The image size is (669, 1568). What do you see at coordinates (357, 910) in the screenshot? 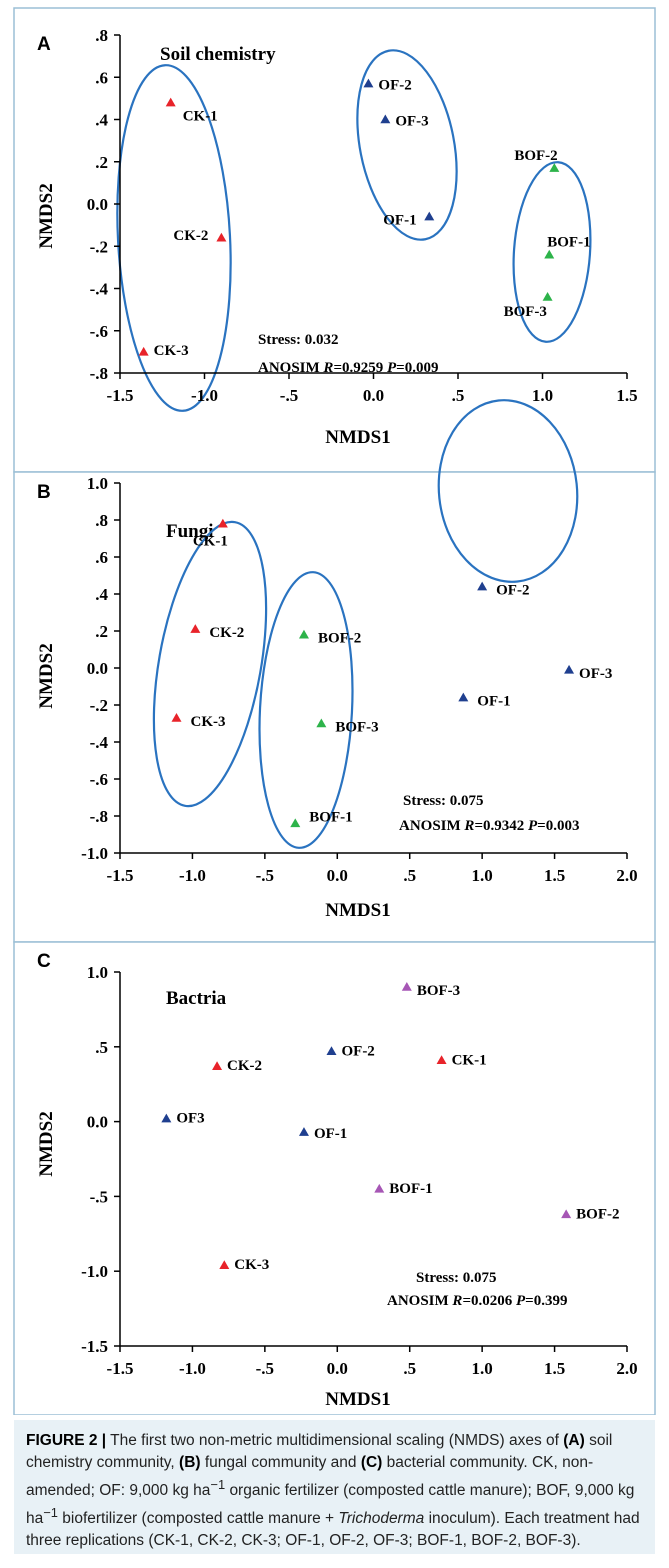
I see `panel-b-xlabel: NMDS1` at bounding box center [357, 910].